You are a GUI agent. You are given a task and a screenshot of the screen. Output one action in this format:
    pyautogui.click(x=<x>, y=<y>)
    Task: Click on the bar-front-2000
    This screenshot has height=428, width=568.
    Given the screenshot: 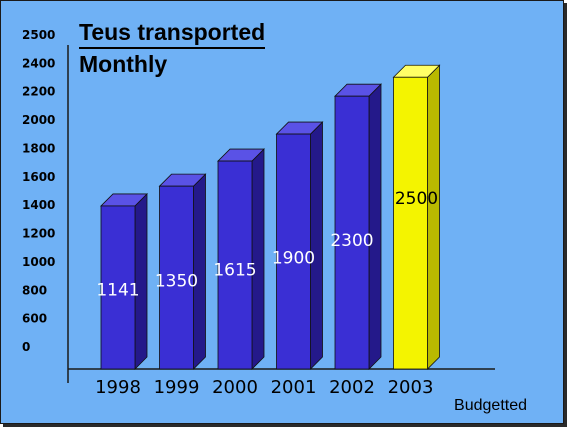 What is the action you would take?
    pyautogui.click(x=235, y=265)
    